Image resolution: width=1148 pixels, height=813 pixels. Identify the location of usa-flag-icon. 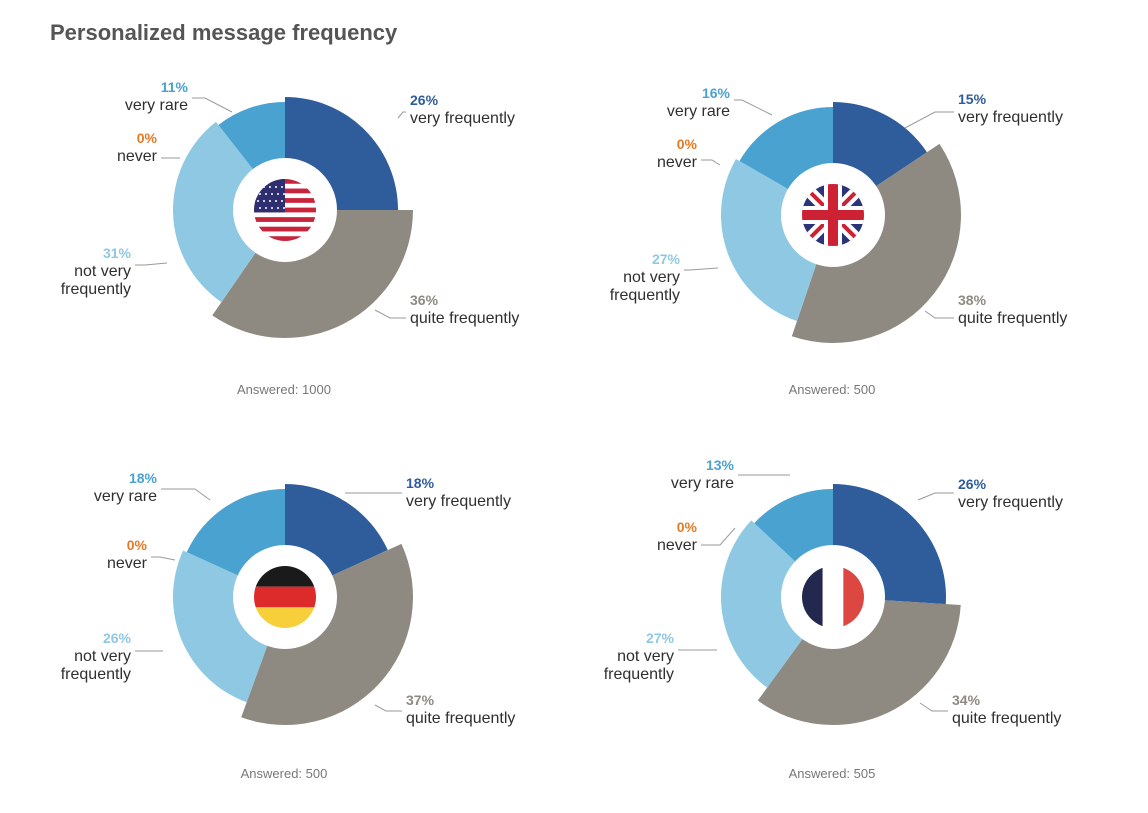
(285, 210).